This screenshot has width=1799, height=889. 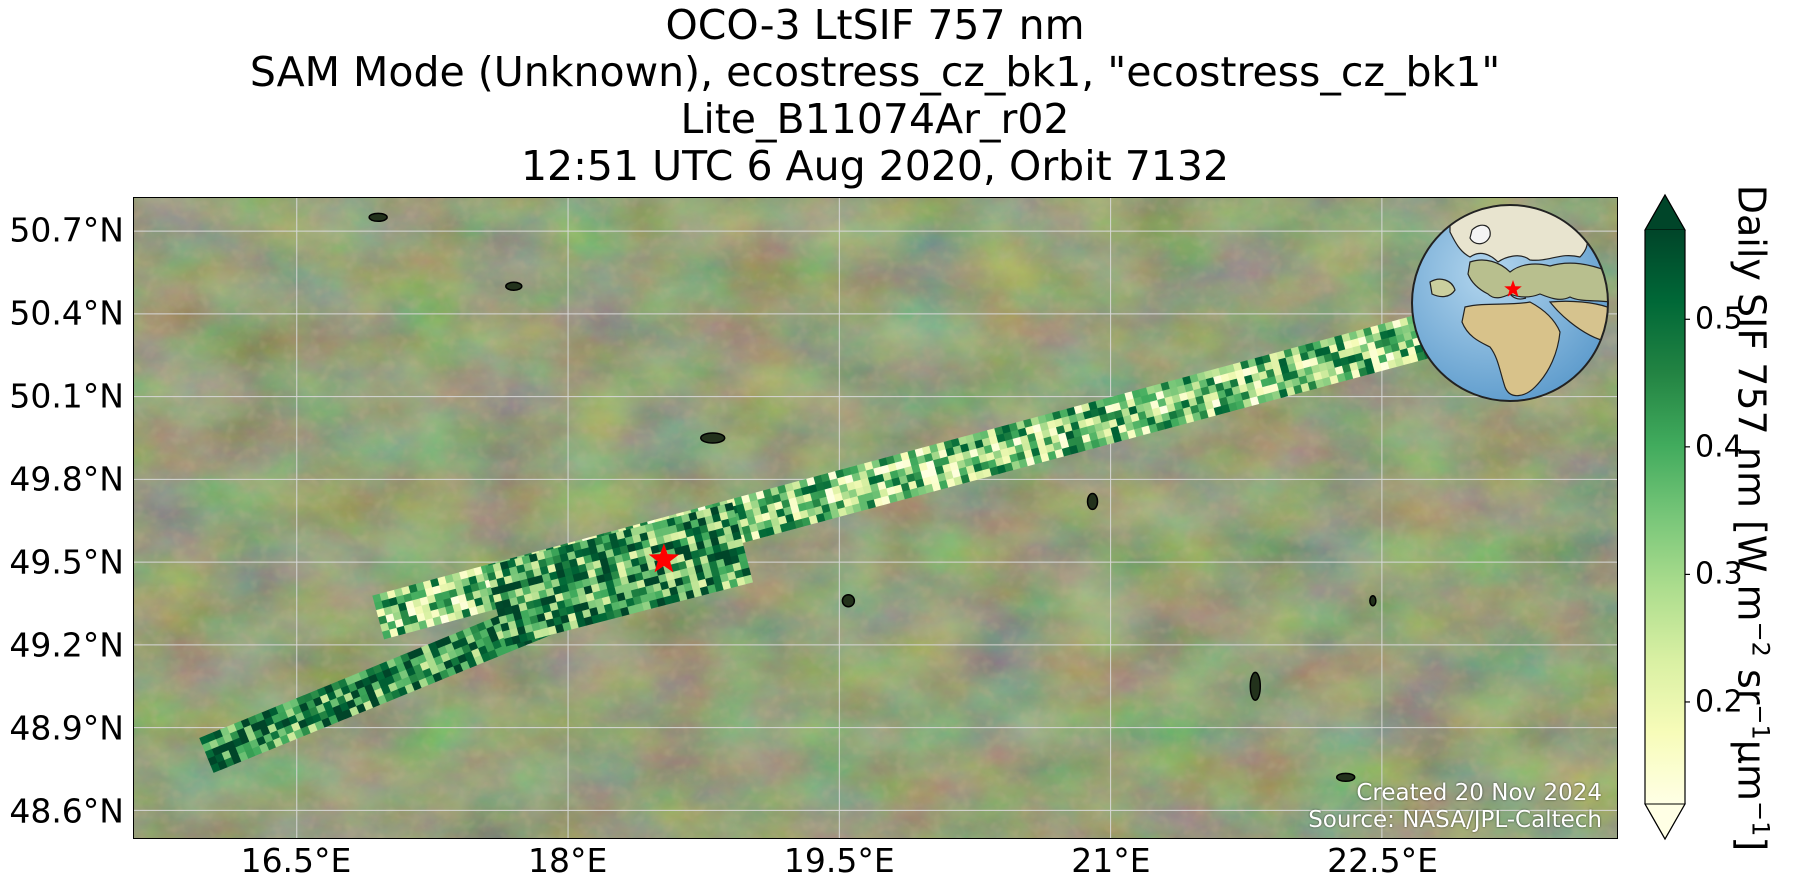 What do you see at coordinates (1092, 501) in the screenshot?
I see `lake-outline` at bounding box center [1092, 501].